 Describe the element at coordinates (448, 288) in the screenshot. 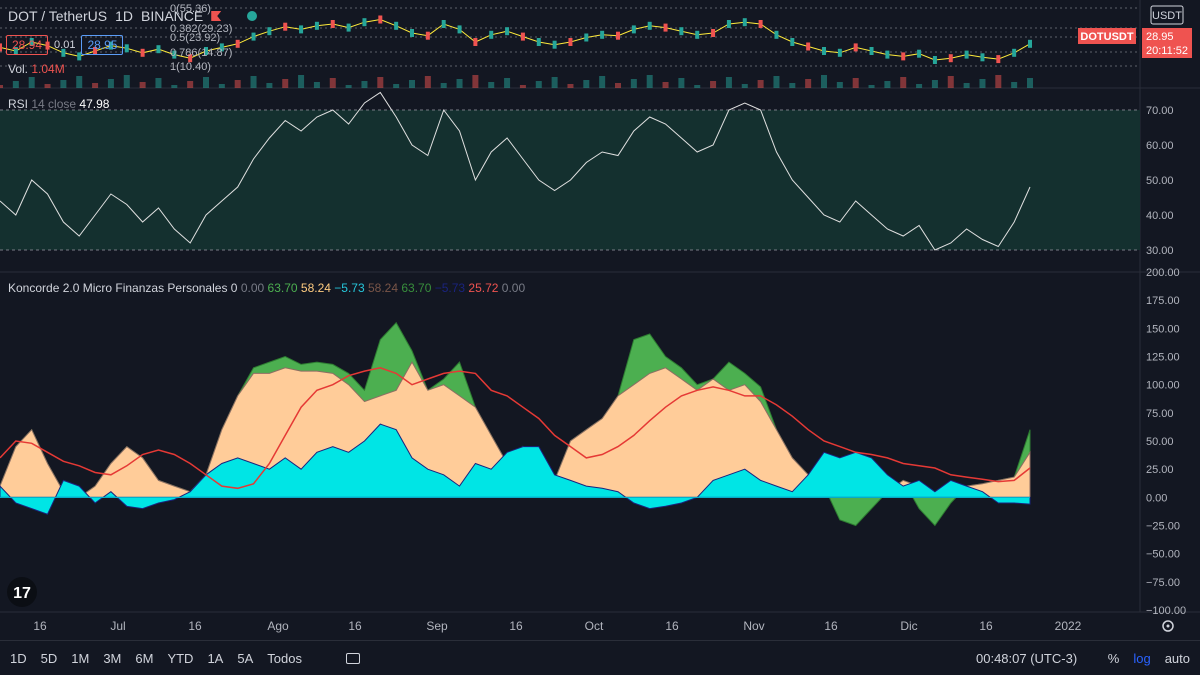

I see `koncorde-value: −5.73` at that location.